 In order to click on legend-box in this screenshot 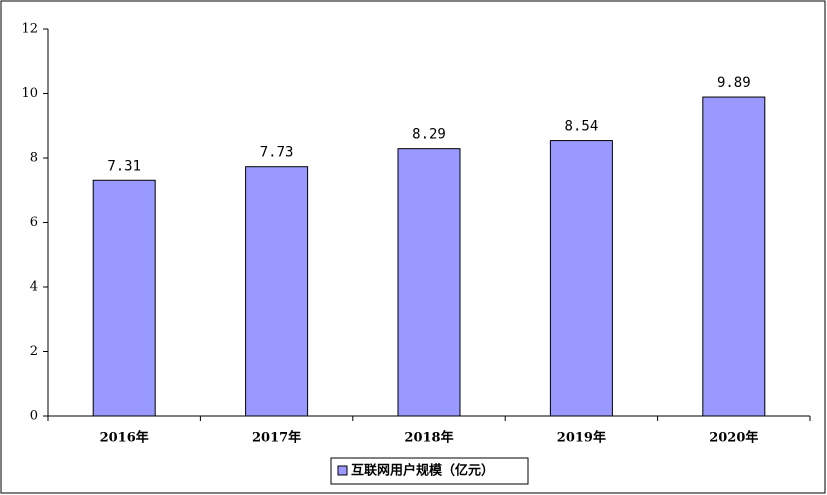, I will do `click(429, 471)`.